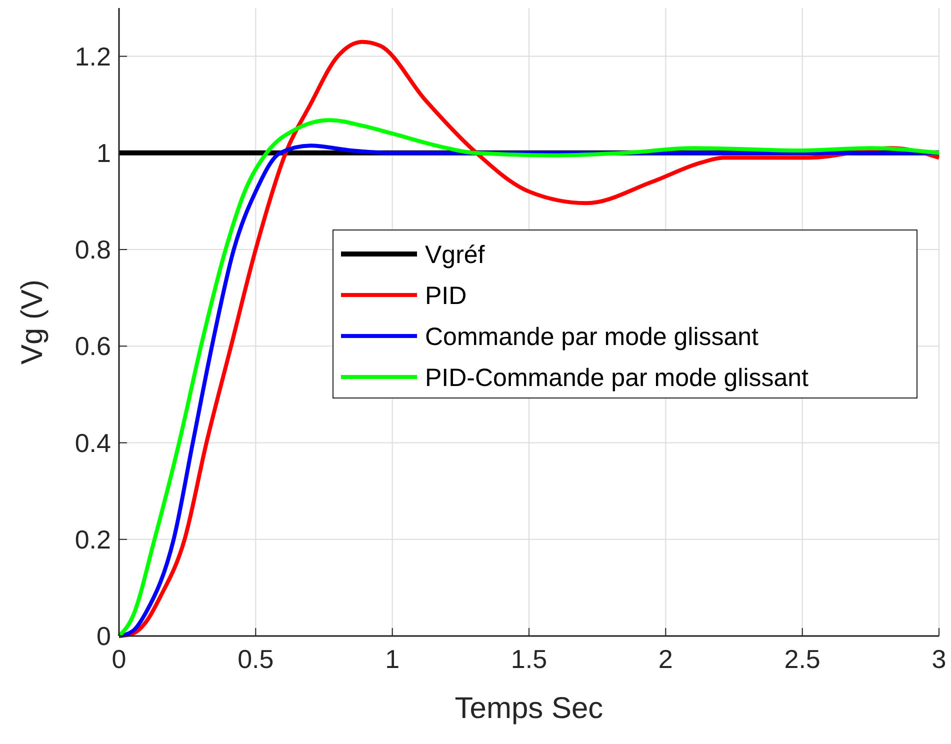 Image resolution: width=951 pixels, height=744 pixels. What do you see at coordinates (92, 56) in the screenshot?
I see `y-tick-label: 1.2` at bounding box center [92, 56].